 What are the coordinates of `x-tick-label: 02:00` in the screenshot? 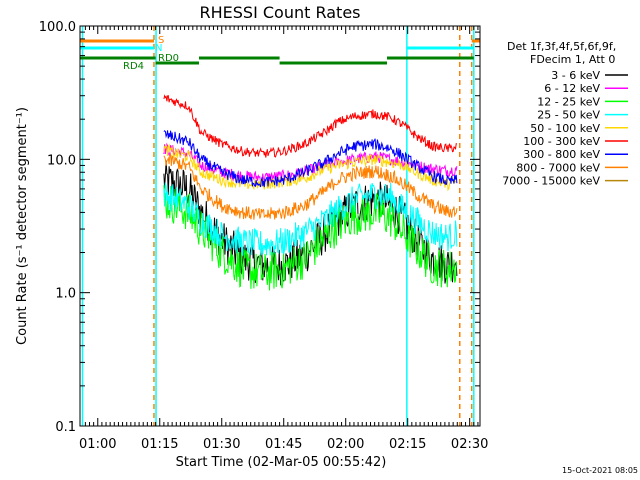 It's located at (345, 444).